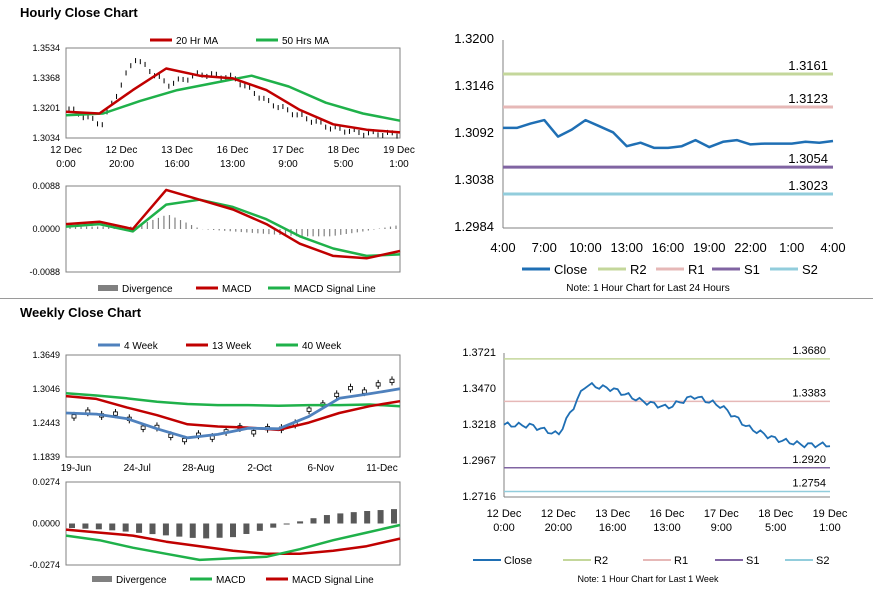 The image size is (873, 601). I want to click on weekly-legend-divergence-label: Divergence, so click(141, 580).